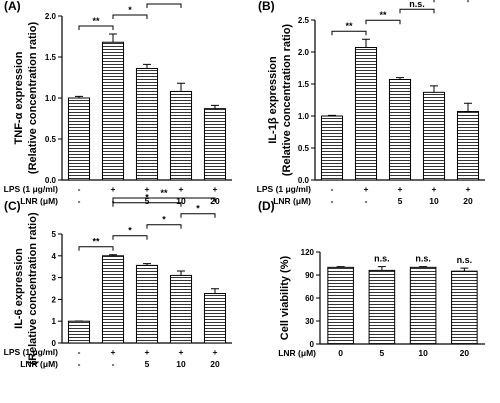  Describe the element at coordinates (19, 288) in the screenshot. I see `y-axis-label: IL-6 expression` at that location.